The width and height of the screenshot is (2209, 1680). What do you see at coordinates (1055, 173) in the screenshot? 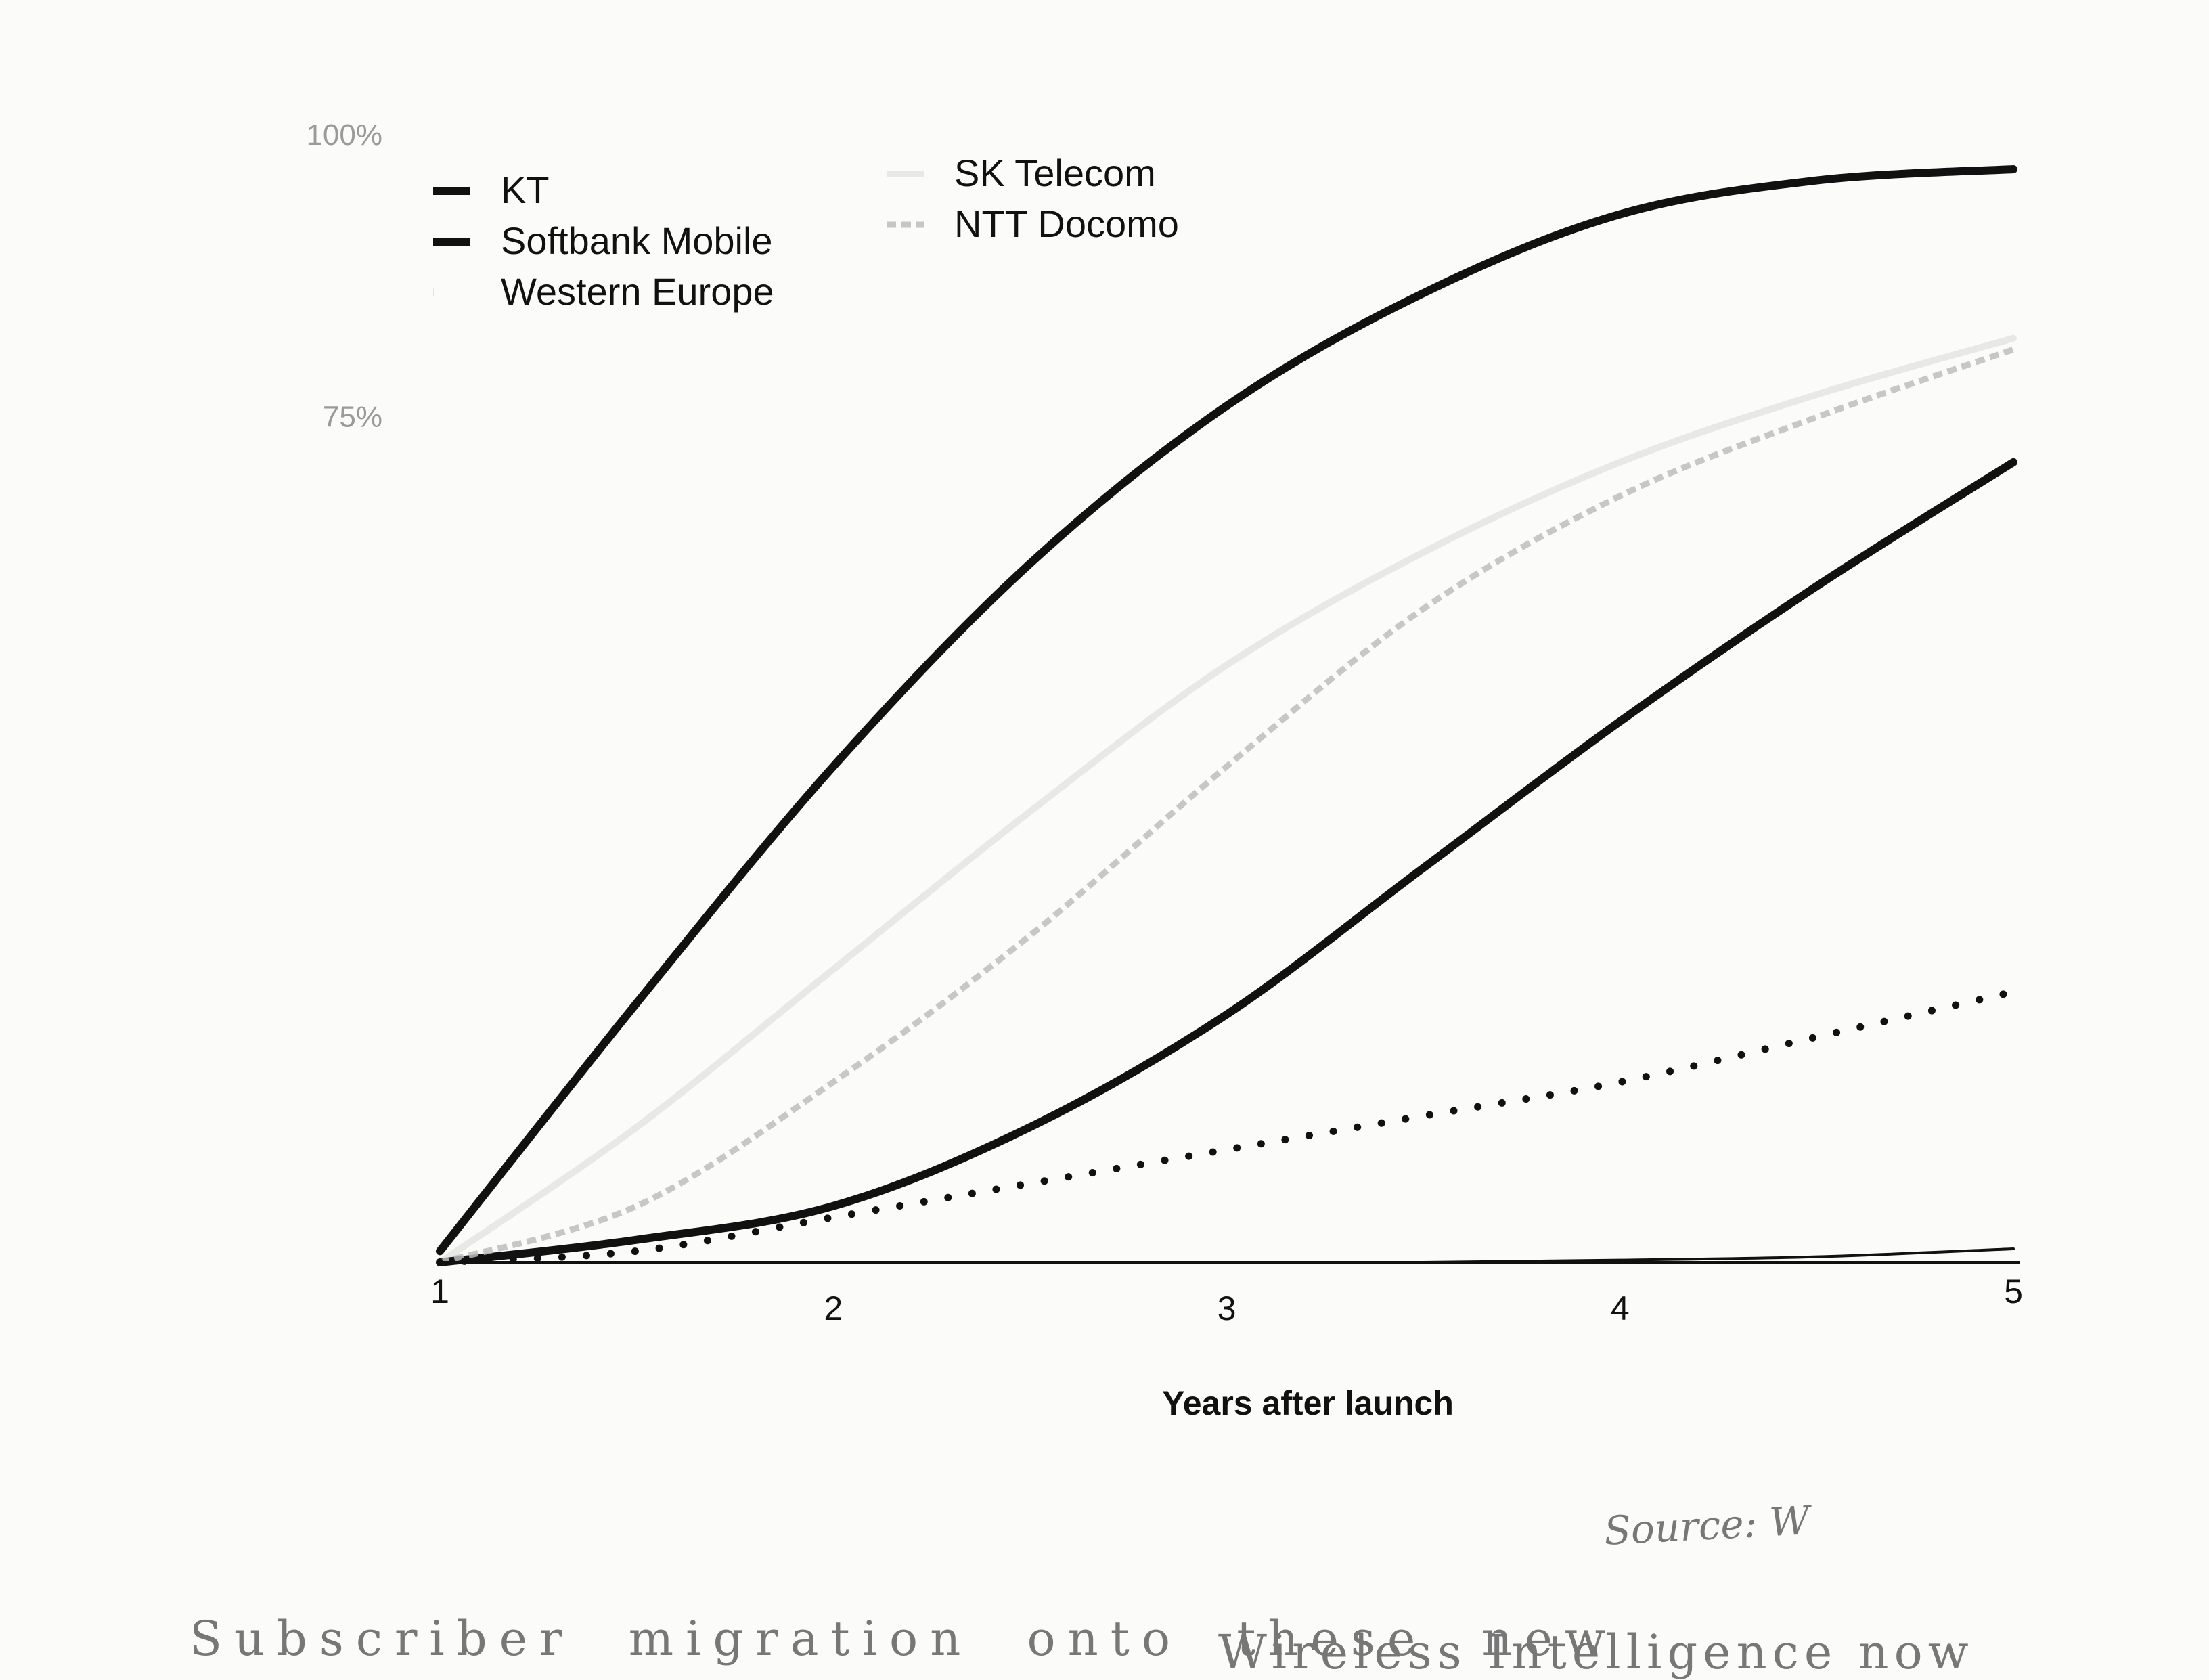
I see `legend-label-sk-telecom: SK Telecom` at bounding box center [1055, 173].